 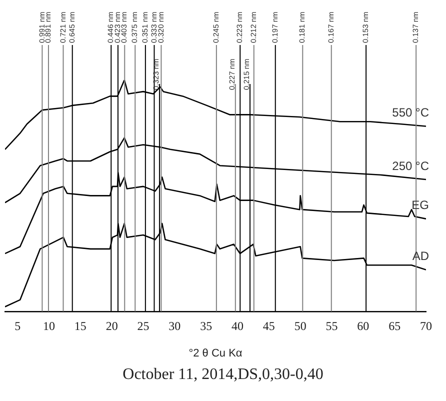 I want to click on x-axis-title: °2 θ Cu Kα, so click(x=215, y=353).